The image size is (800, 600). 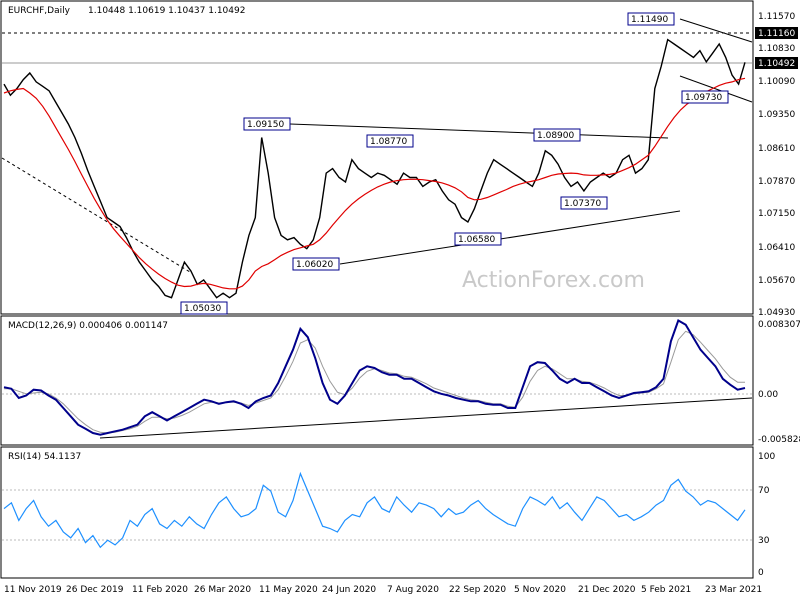 I want to click on macd-title: MACD(12,26,9) 0.000406 0.001147, so click(x=88, y=326).